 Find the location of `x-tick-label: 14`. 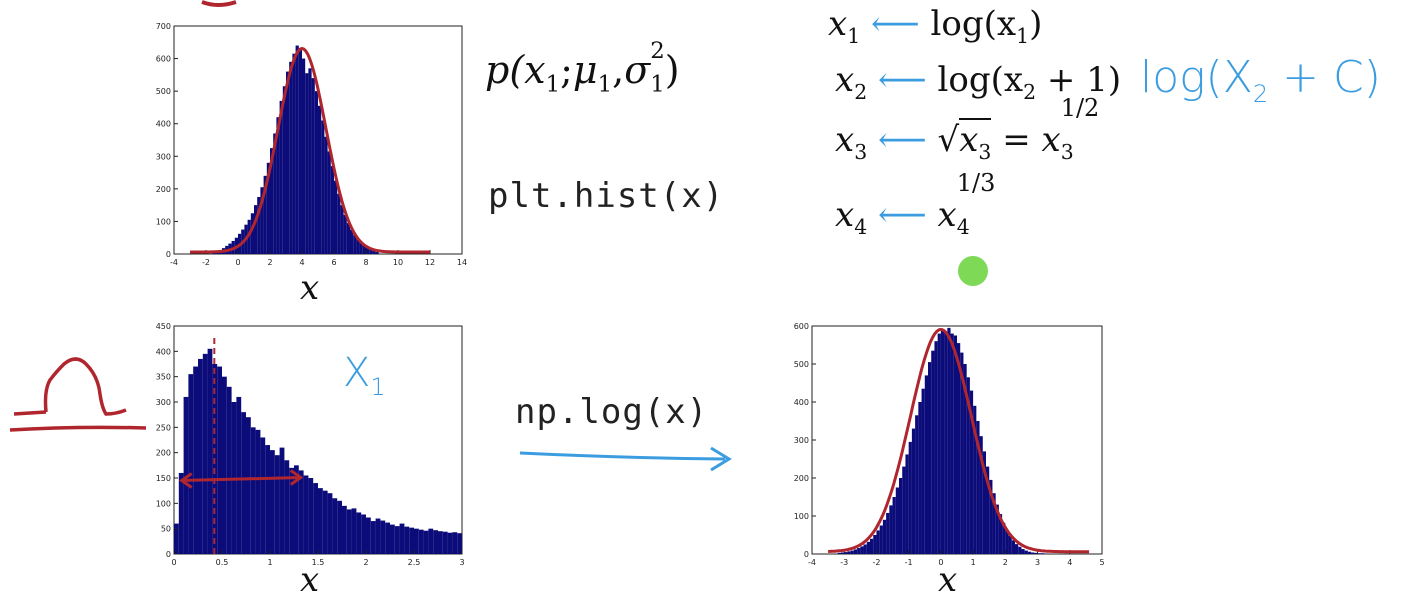

x-tick-label: 14 is located at coordinates (462, 262).